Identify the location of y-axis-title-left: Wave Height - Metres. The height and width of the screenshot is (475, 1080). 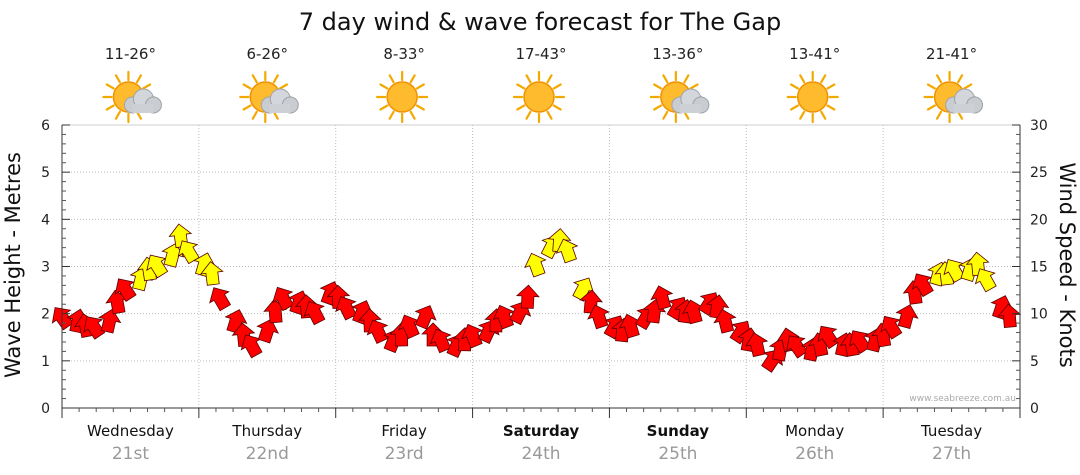
(13, 265).